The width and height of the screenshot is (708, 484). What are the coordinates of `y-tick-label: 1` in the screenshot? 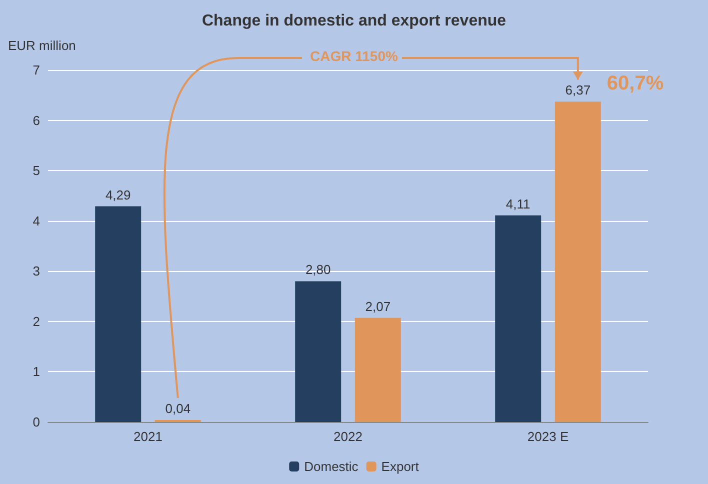 It's located at (36, 372).